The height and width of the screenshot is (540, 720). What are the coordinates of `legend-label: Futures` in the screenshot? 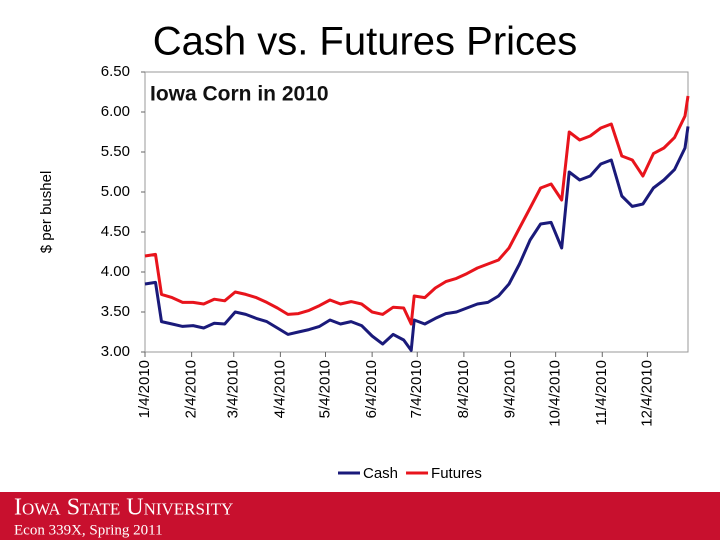 It's located at (456, 473).